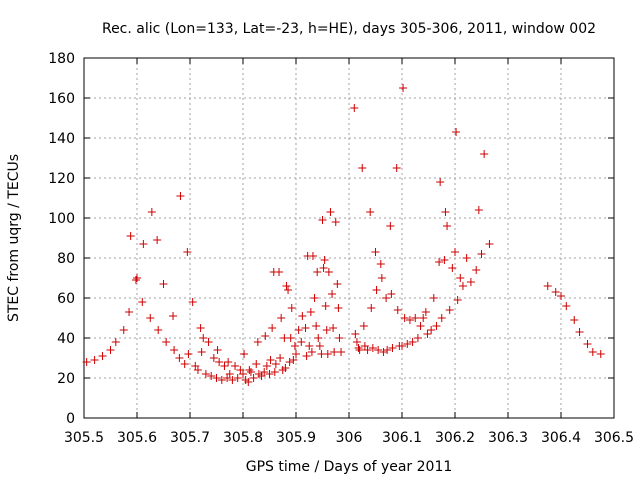  I want to click on x-tick-label: 306.2, so click(455, 438).